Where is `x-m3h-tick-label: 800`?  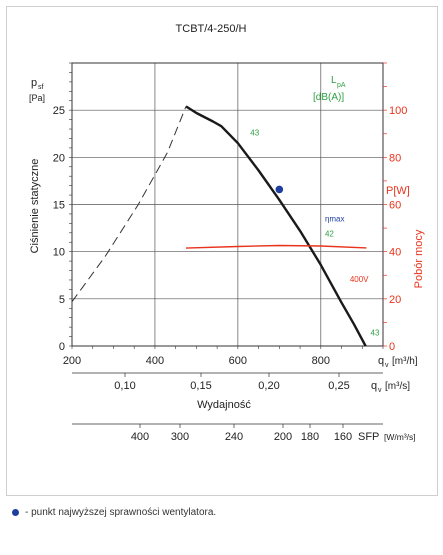
x-m3h-tick-label: 800 is located at coordinates (321, 361).